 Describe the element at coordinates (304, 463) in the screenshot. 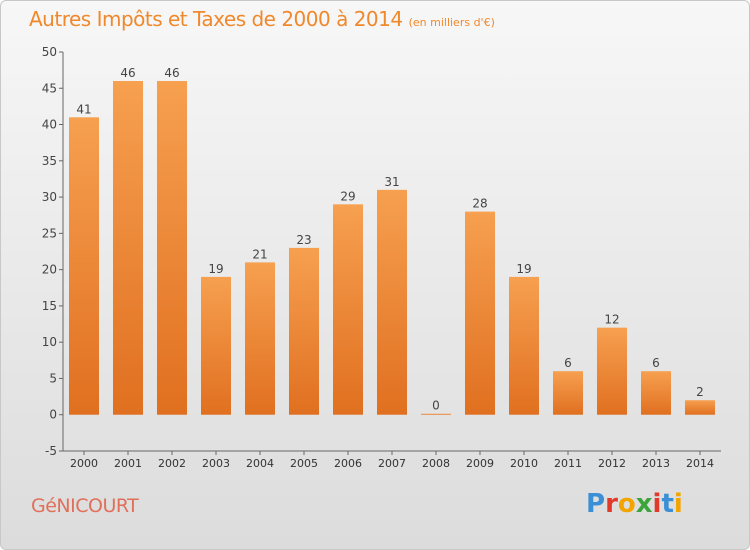

I see `x-tick-label: 2005` at that location.